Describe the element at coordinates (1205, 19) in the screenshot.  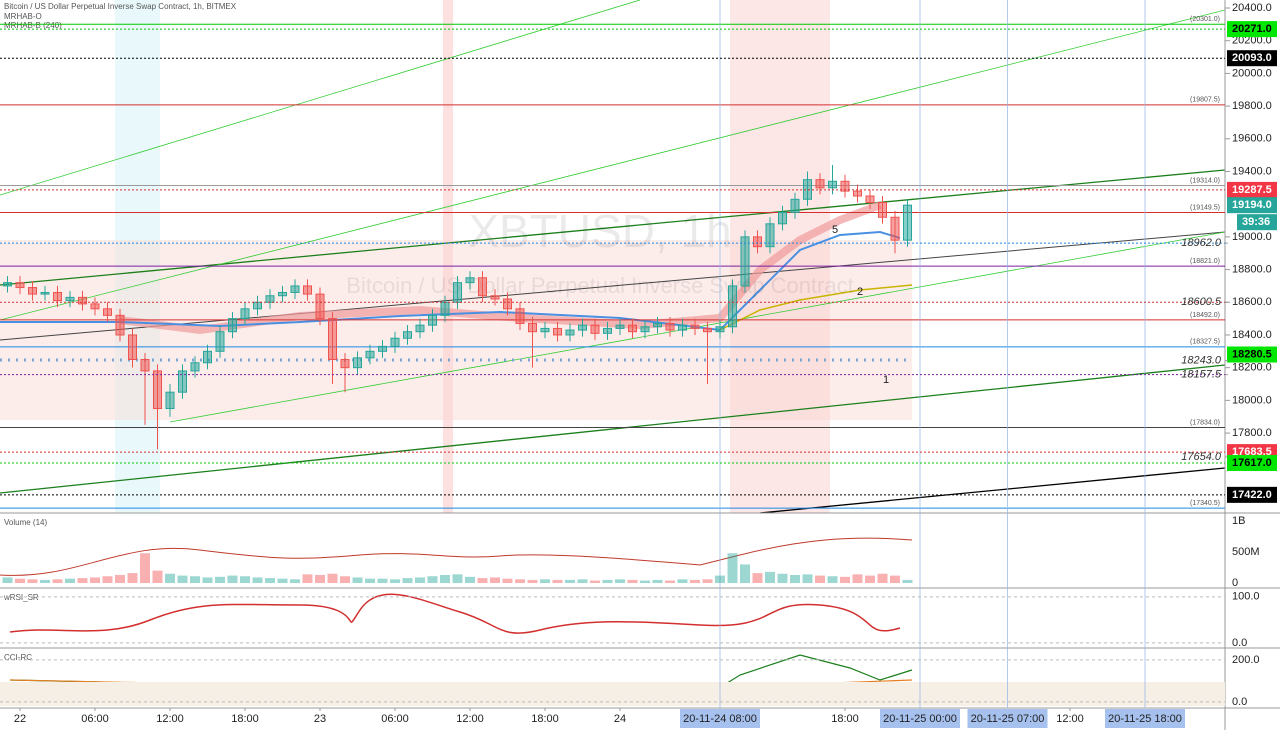
I see `level-label: (20301.0)` at that location.